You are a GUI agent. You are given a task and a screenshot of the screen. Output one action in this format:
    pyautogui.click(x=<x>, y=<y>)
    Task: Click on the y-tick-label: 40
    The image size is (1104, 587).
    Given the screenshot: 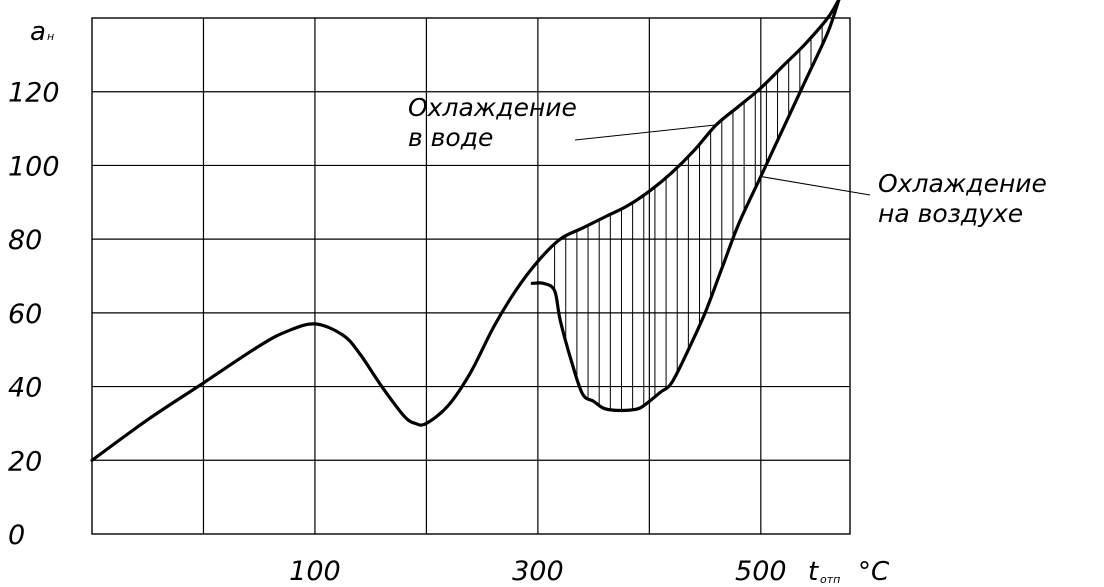 What is the action you would take?
    pyautogui.click(x=25, y=388)
    